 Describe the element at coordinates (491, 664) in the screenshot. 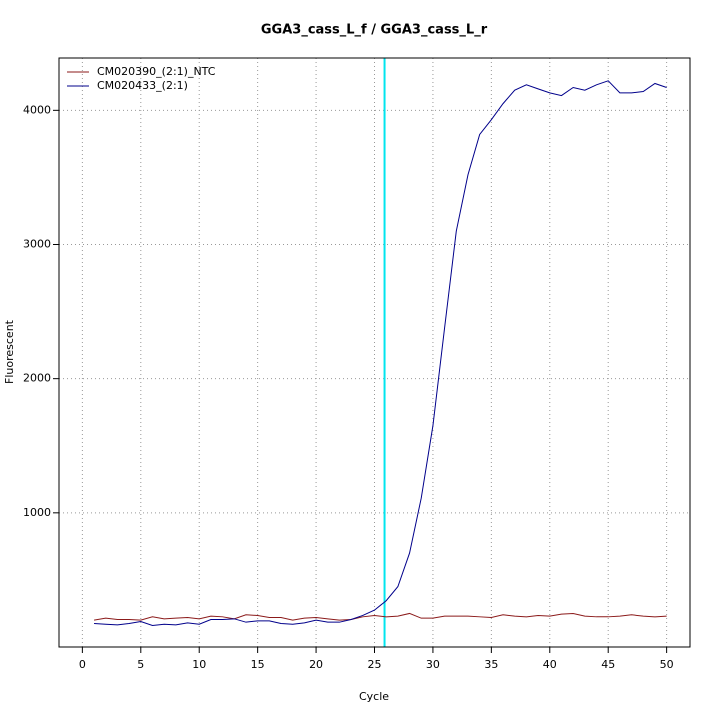

I see `x-tick-label: 35` at that location.